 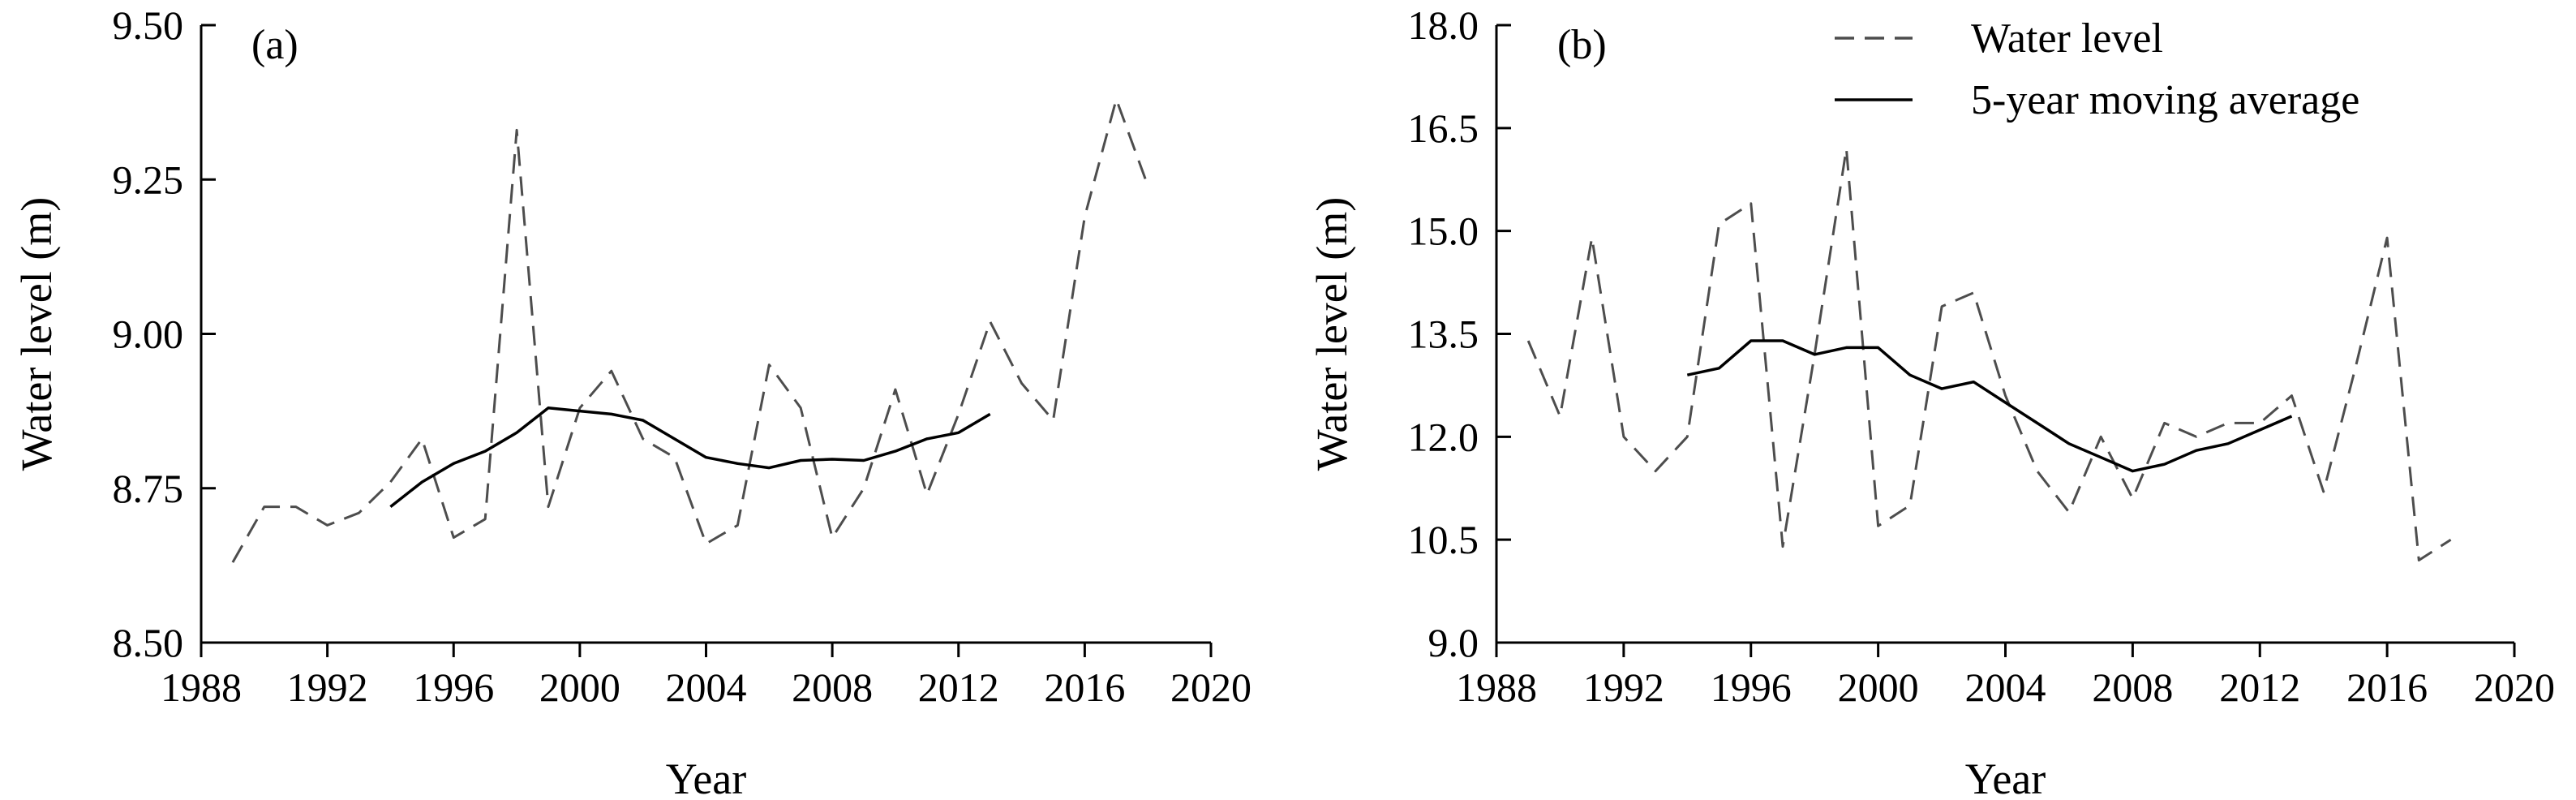 What do you see at coordinates (148, 488) in the screenshot?
I see `y-tick-label: 8.75` at bounding box center [148, 488].